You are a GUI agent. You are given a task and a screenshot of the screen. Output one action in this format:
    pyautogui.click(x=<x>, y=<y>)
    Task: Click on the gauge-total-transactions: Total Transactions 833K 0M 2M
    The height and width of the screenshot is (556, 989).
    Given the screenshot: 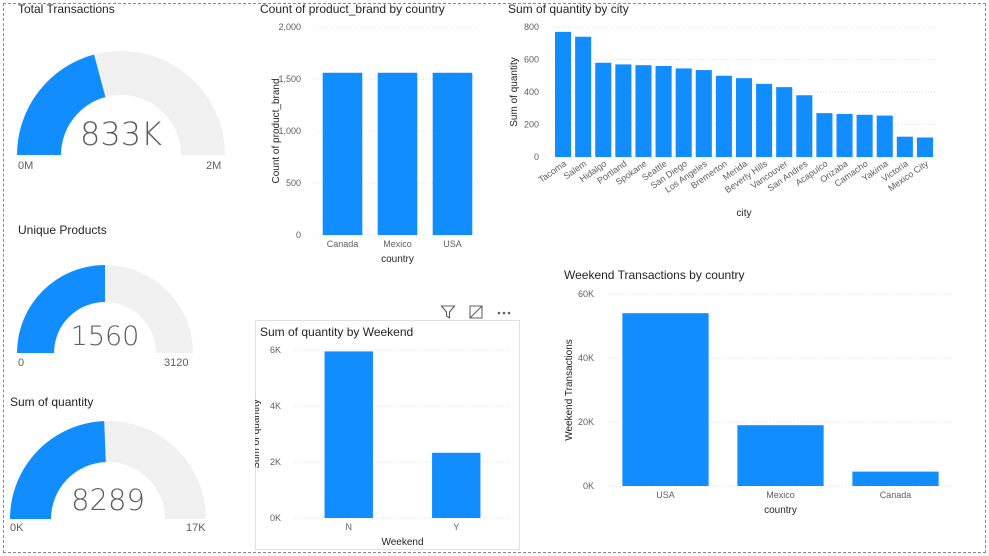 What is the action you would take?
    pyautogui.click(x=122, y=90)
    